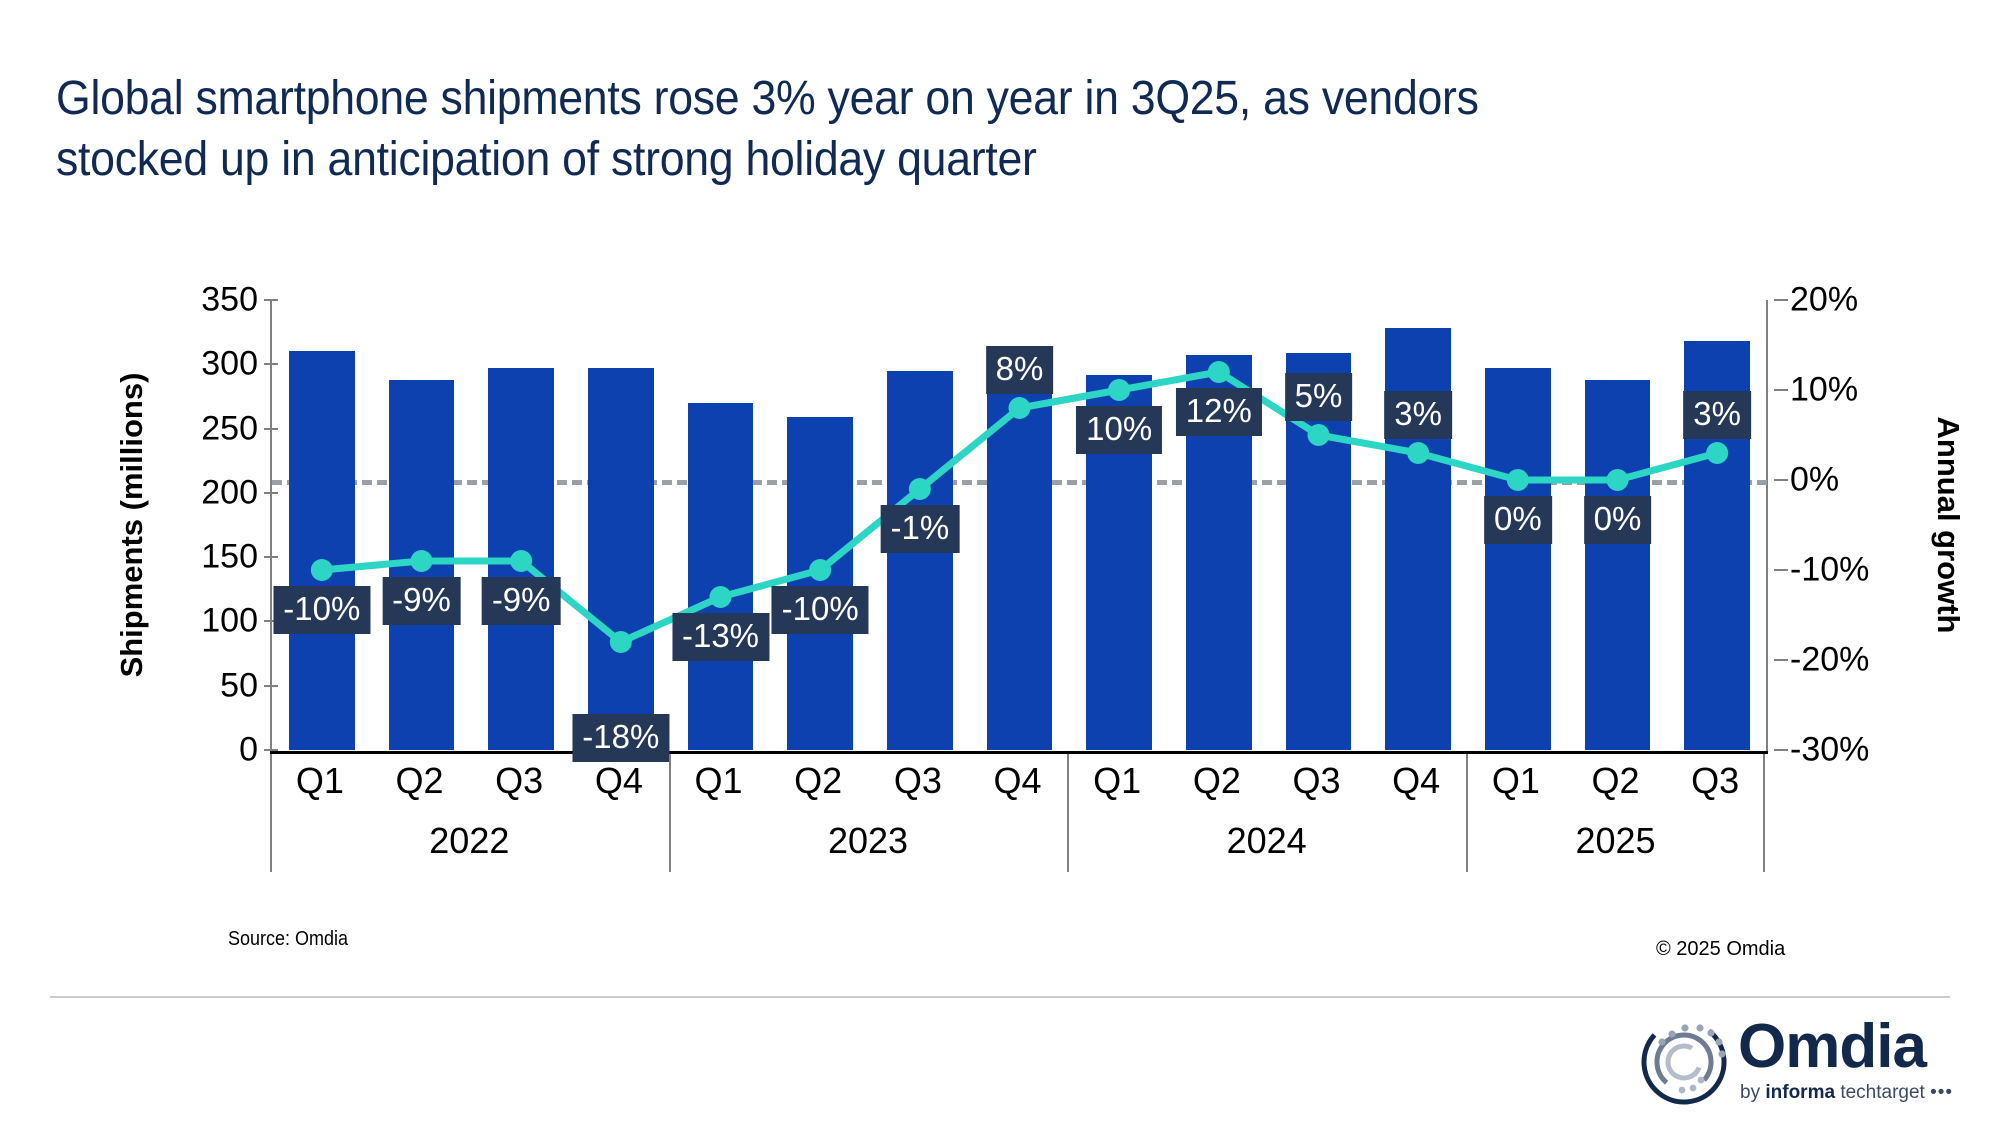 This screenshot has height=1125, width=2000. I want to click on right-axis-tick: 0%, so click(1815, 479).